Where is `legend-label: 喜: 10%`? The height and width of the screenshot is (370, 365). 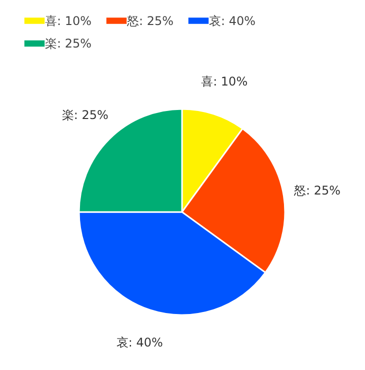
legend-label: 喜: 10% is located at coordinates (68, 21).